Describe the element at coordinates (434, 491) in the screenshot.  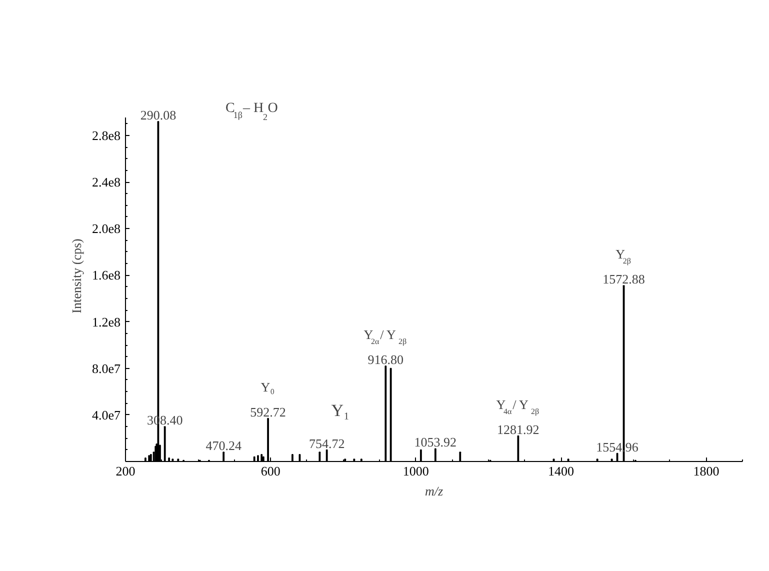
I see `x-axis-title: m/z` at that location.